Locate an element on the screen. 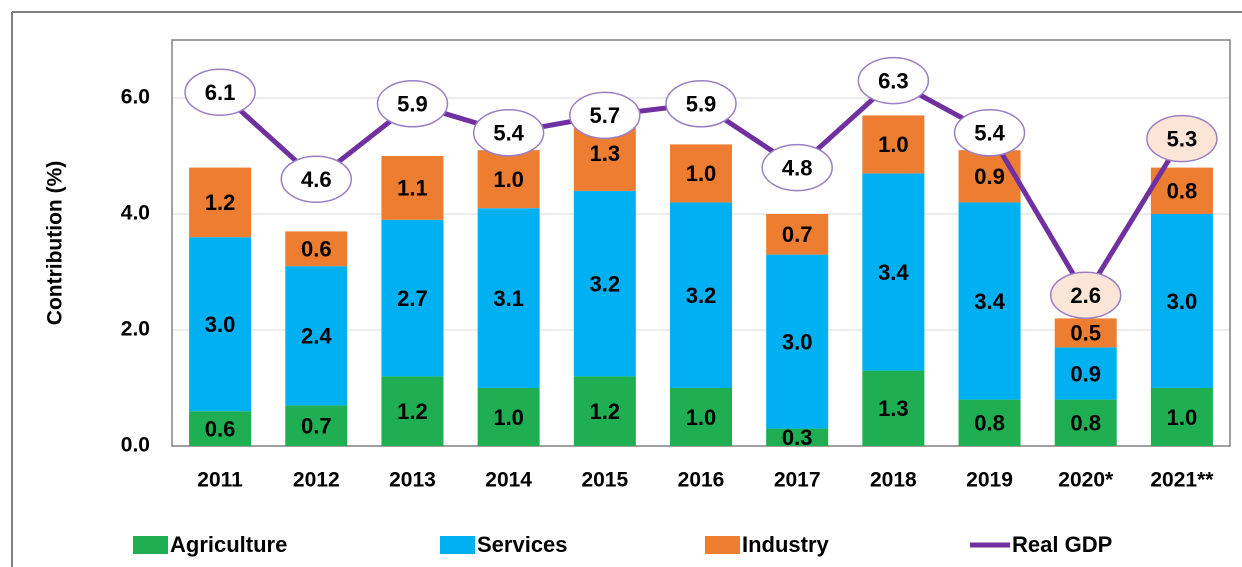 Image resolution: width=1242 pixels, height=567 pixels. data-label: 3.4 is located at coordinates (893, 272).